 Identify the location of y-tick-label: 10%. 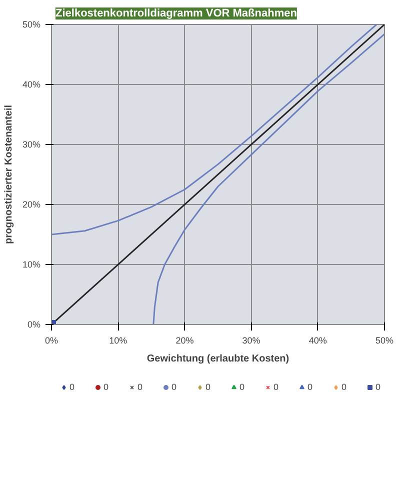
(31, 265).